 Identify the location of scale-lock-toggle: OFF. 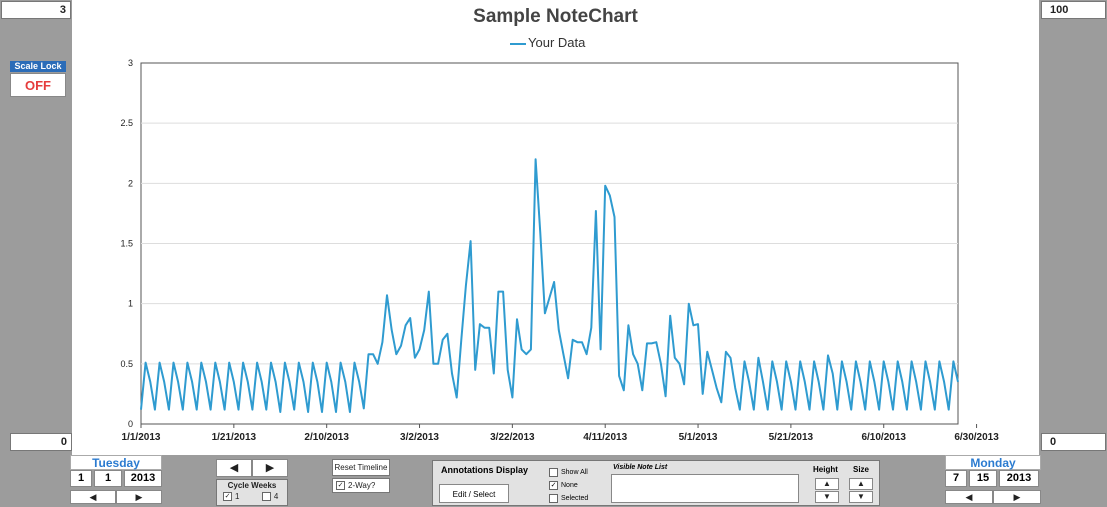
(38, 85).